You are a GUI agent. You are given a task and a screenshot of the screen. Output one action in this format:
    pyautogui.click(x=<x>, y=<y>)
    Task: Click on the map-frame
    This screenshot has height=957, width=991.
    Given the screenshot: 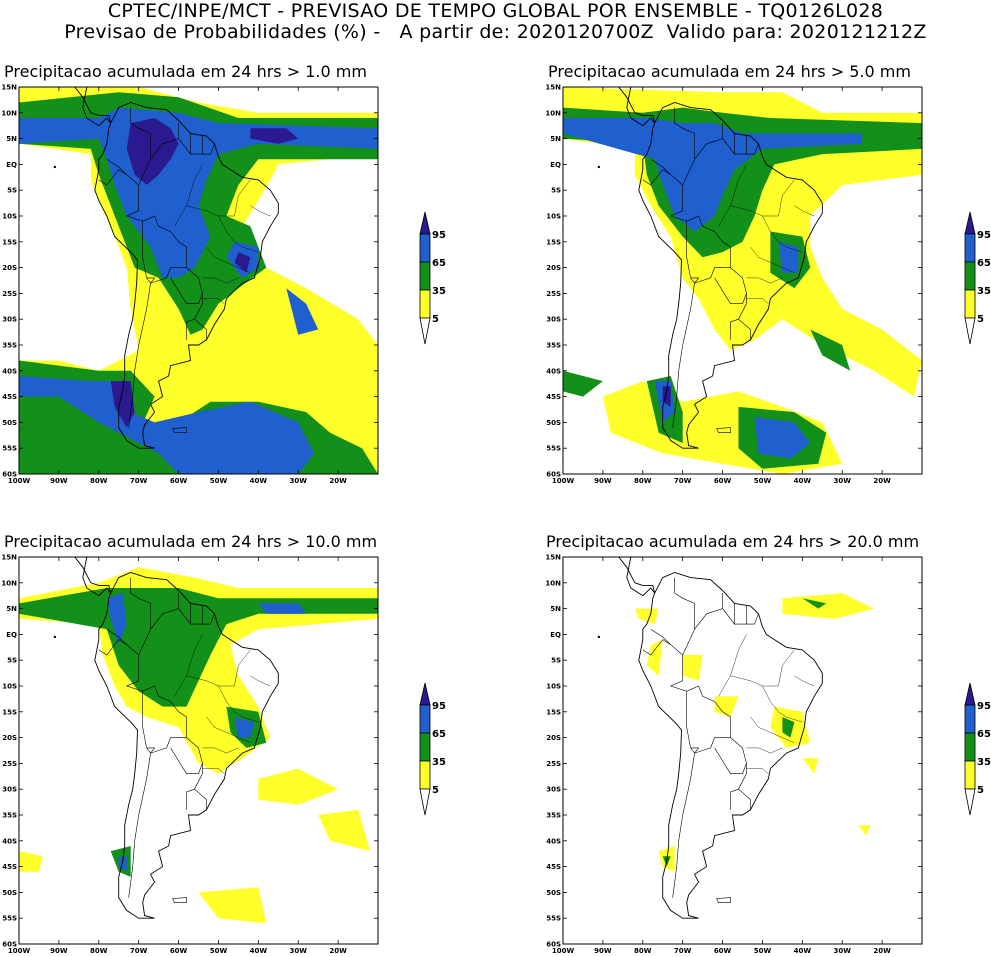 What is the action you would take?
    pyautogui.click(x=742, y=750)
    